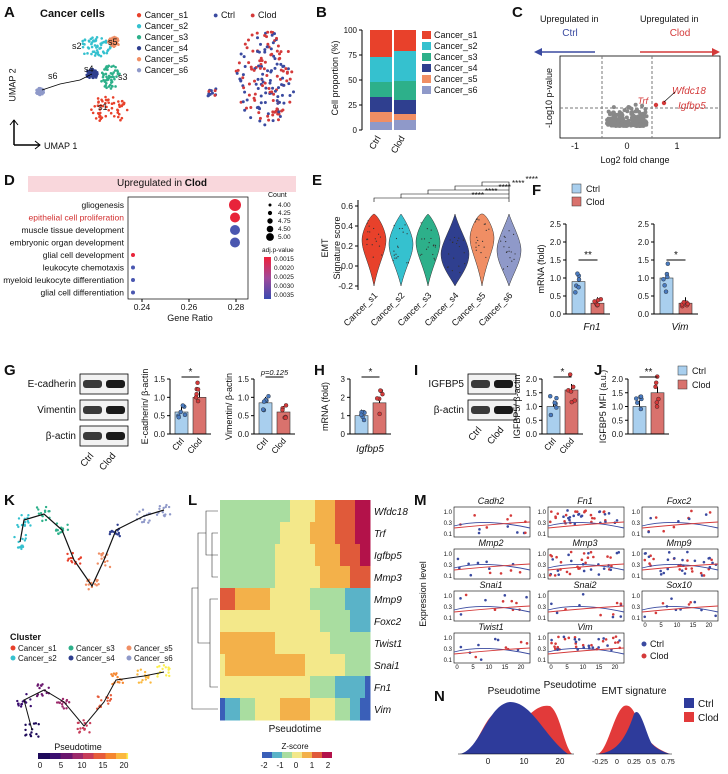 The width and height of the screenshot is (728, 774). Describe the element at coordinates (67, 524) in the screenshot. I see `trajectory-point` at that location.